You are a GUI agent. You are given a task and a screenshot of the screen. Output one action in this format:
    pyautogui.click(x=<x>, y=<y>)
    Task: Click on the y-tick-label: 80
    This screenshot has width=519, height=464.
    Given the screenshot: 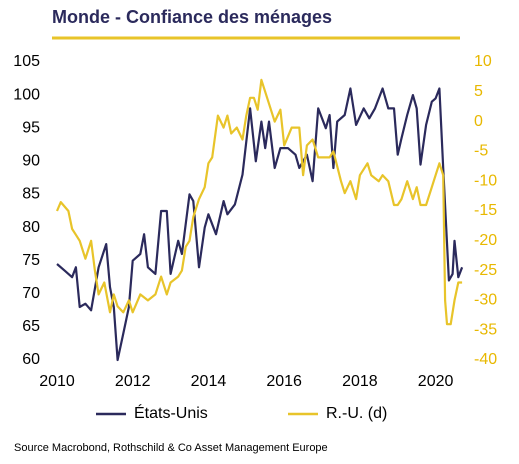 What is the action you would take?
    pyautogui.click(x=31, y=227)
    